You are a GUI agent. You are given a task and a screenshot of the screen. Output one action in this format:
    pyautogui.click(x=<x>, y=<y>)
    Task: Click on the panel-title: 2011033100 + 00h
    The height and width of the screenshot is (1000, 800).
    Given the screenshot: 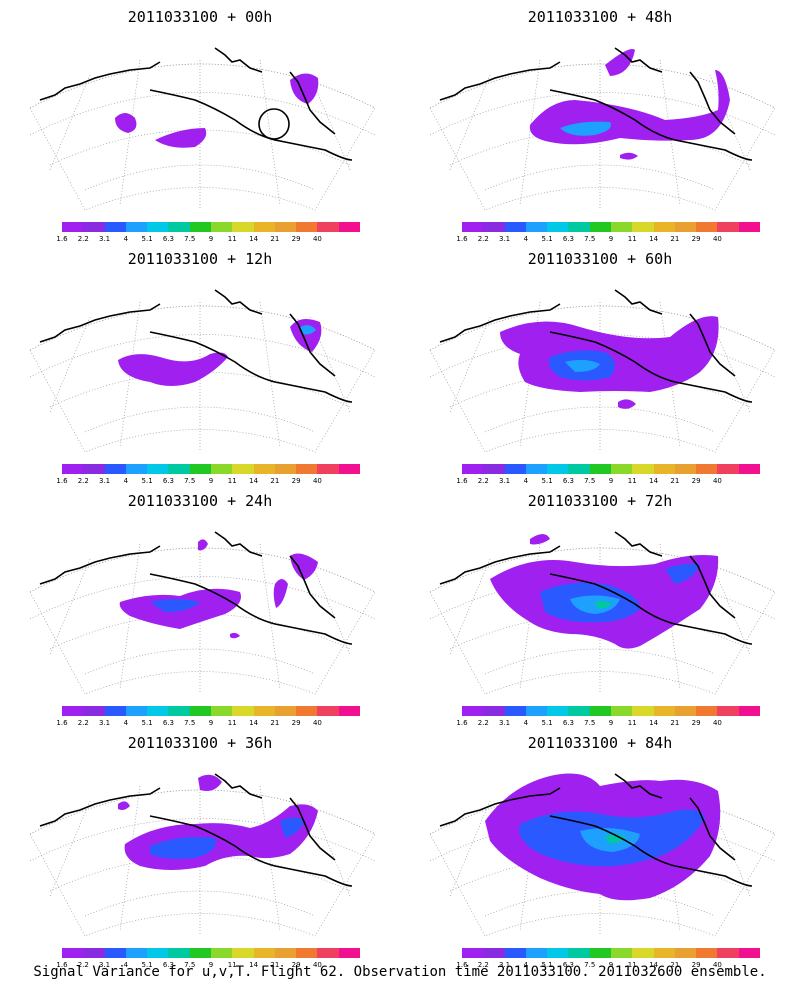 What is the action you would take?
    pyautogui.click(x=200, y=17)
    